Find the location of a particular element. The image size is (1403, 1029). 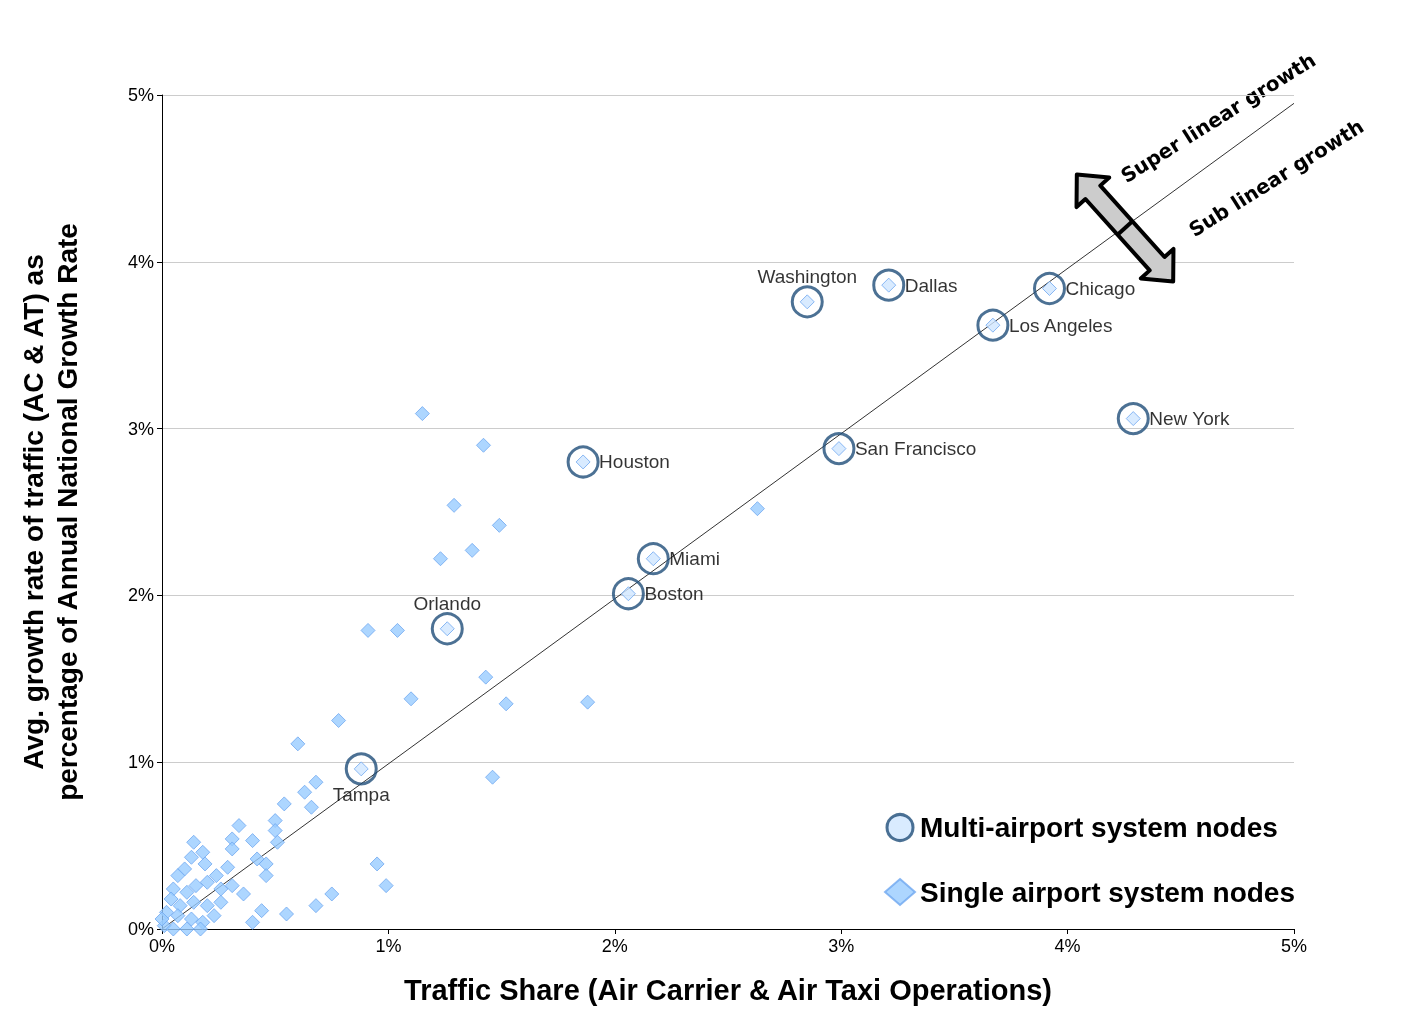

x-tick-label: 2% is located at coordinates (614, 946).